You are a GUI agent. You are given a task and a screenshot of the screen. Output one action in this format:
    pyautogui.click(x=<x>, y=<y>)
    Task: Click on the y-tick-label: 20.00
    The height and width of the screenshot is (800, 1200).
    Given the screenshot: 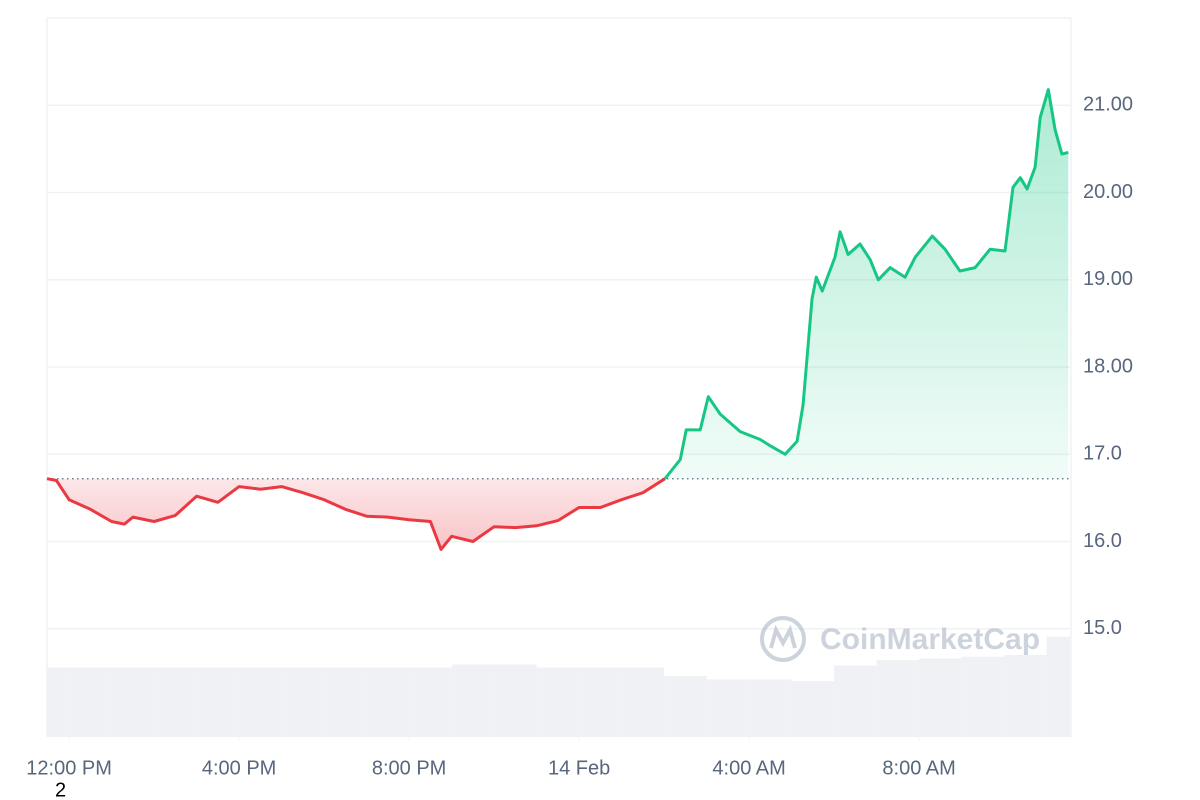 What is the action you would take?
    pyautogui.click(x=1108, y=192)
    